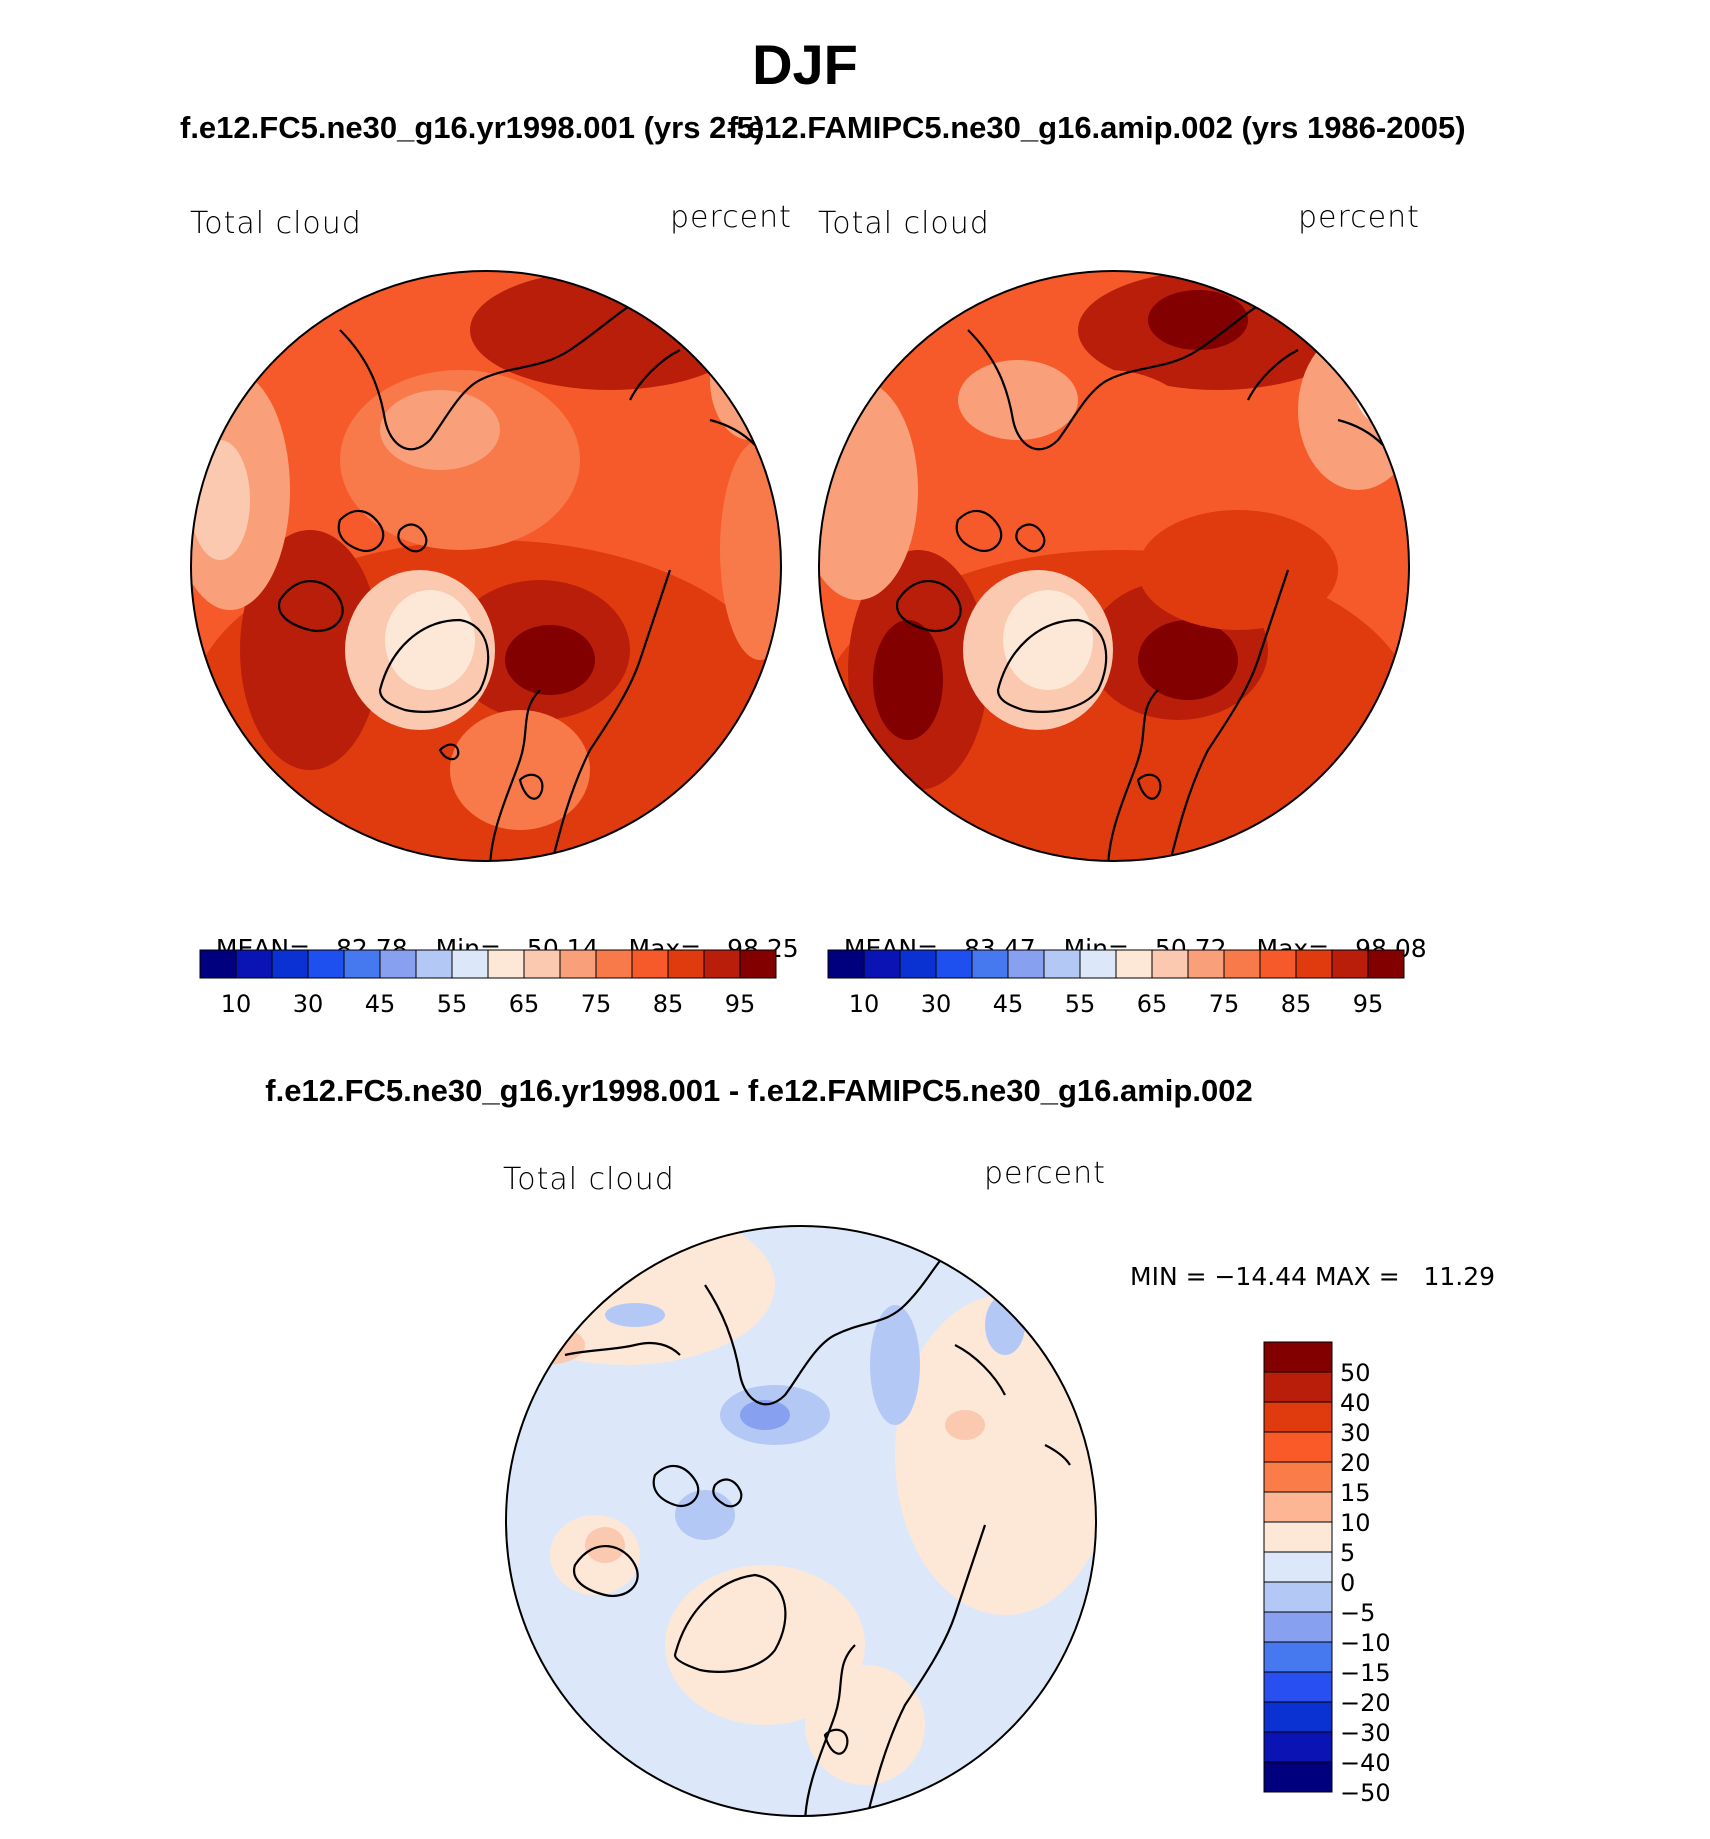 The width and height of the screenshot is (1710, 1839). What do you see at coordinates (1365, 1673) in the screenshot?
I see `diff-colorbar-tick-label: −15` at bounding box center [1365, 1673].